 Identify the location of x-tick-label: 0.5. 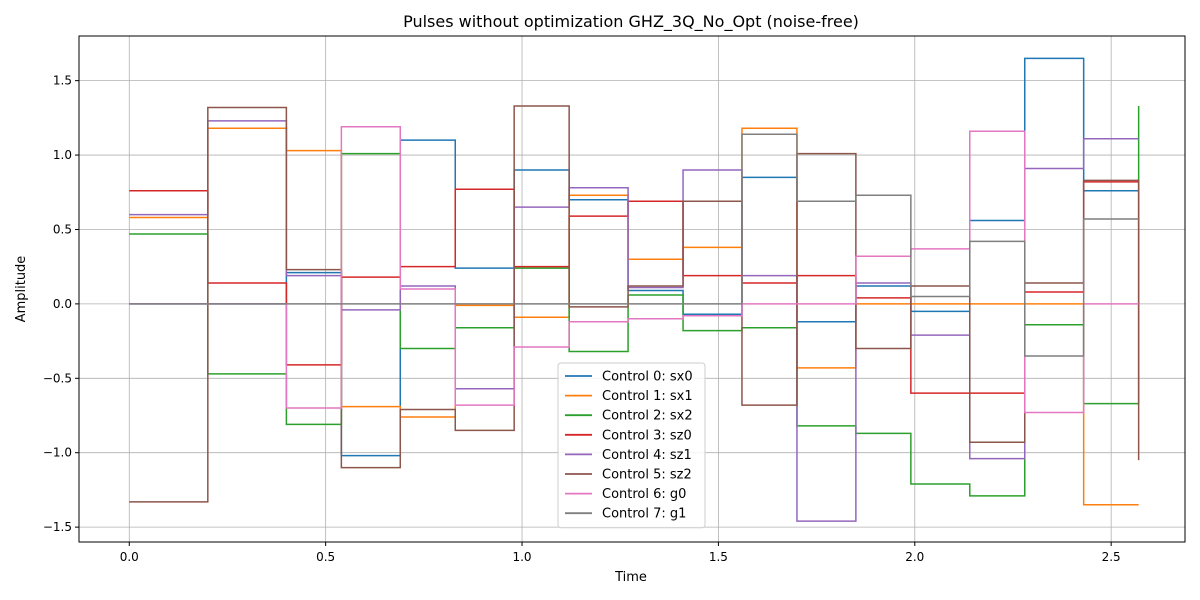
(325, 557).